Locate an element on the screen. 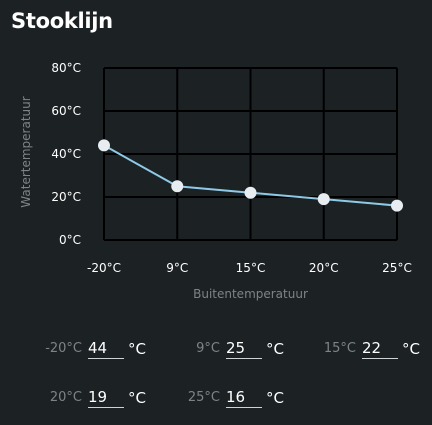  field-15: 15°C °C is located at coordinates (368, 347).